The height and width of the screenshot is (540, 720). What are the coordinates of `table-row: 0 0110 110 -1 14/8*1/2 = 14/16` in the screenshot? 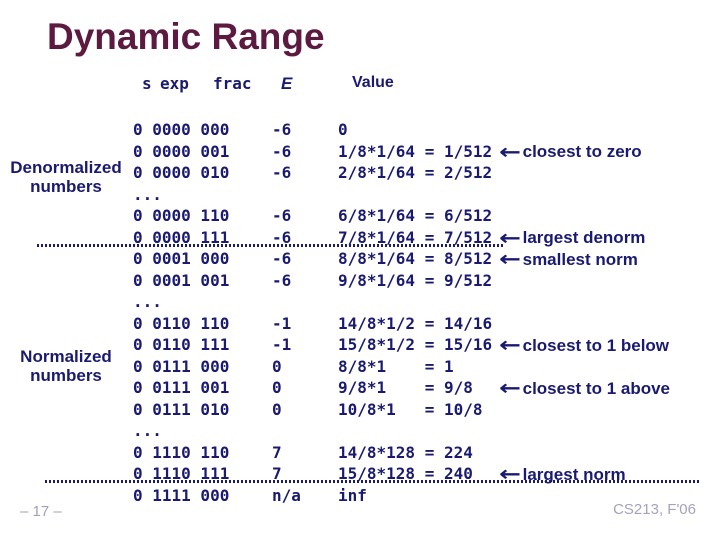 It's located at (426, 325).